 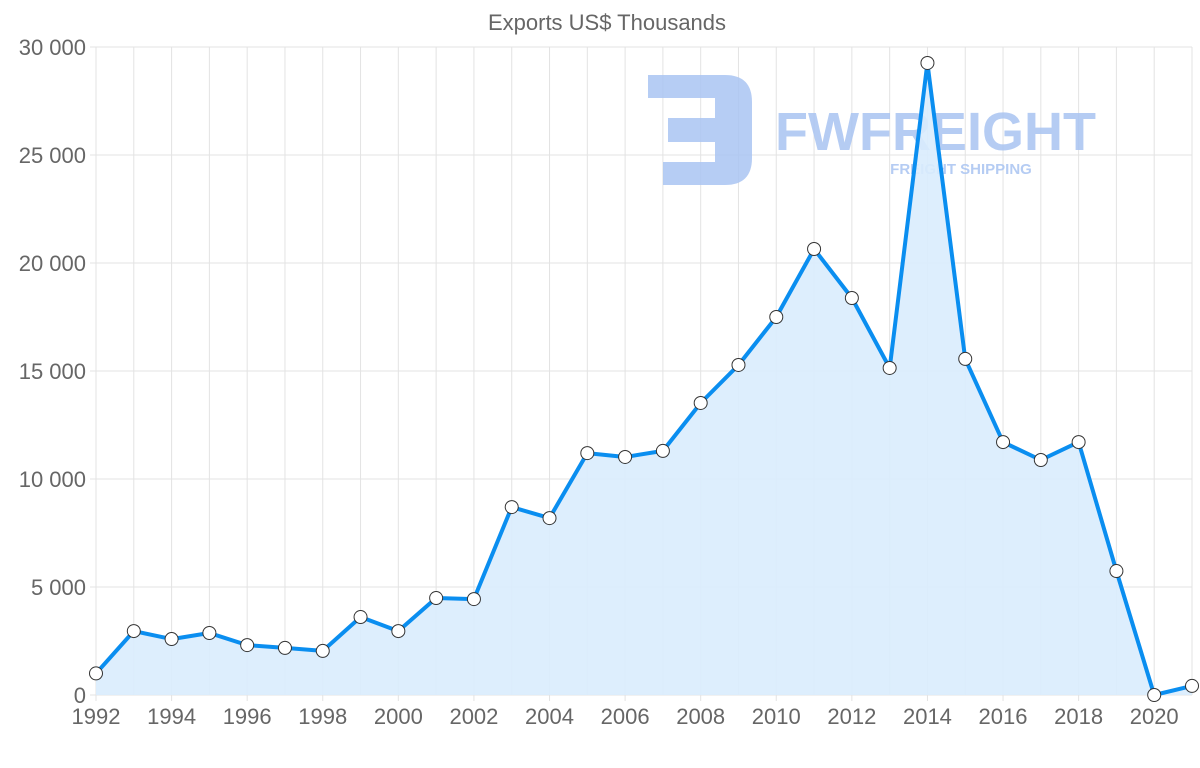 What do you see at coordinates (1078, 716) in the screenshot?
I see `x-tick-label: 2018` at bounding box center [1078, 716].